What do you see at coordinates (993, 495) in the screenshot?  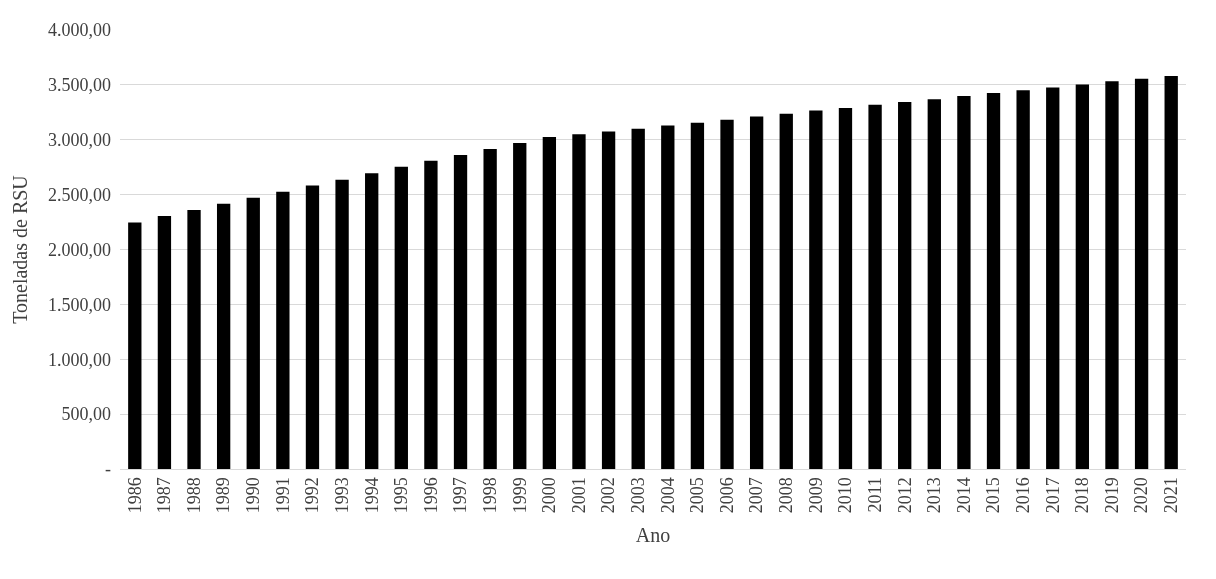 I see `x-tick-label: 2015` at bounding box center [993, 495].